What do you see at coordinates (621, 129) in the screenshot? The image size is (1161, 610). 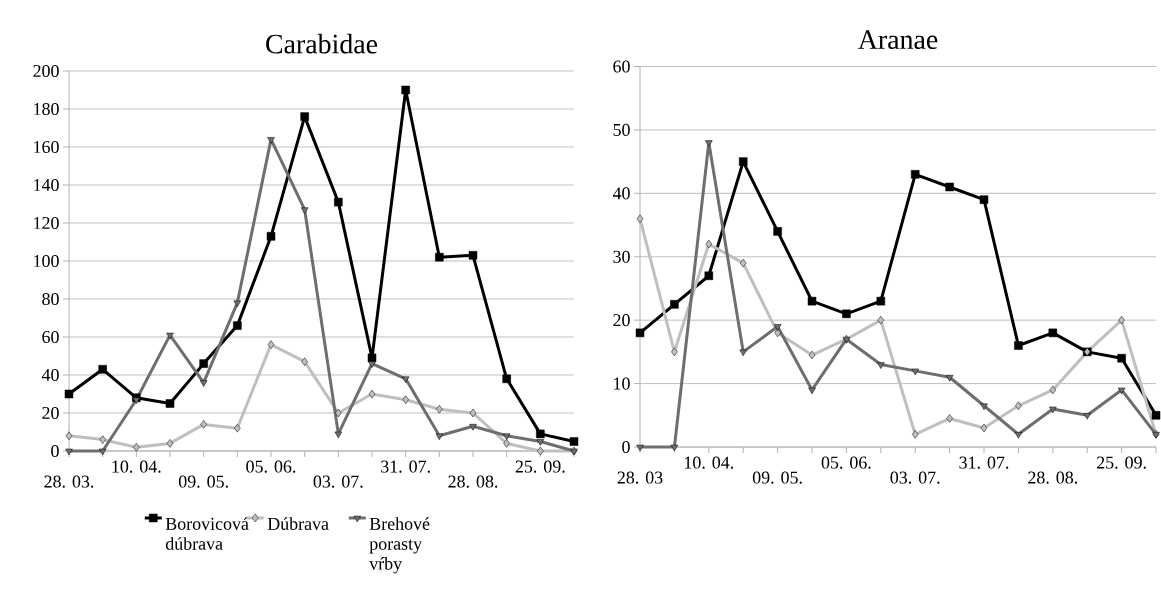 I see `y-tick-label: 50` at bounding box center [621, 129].